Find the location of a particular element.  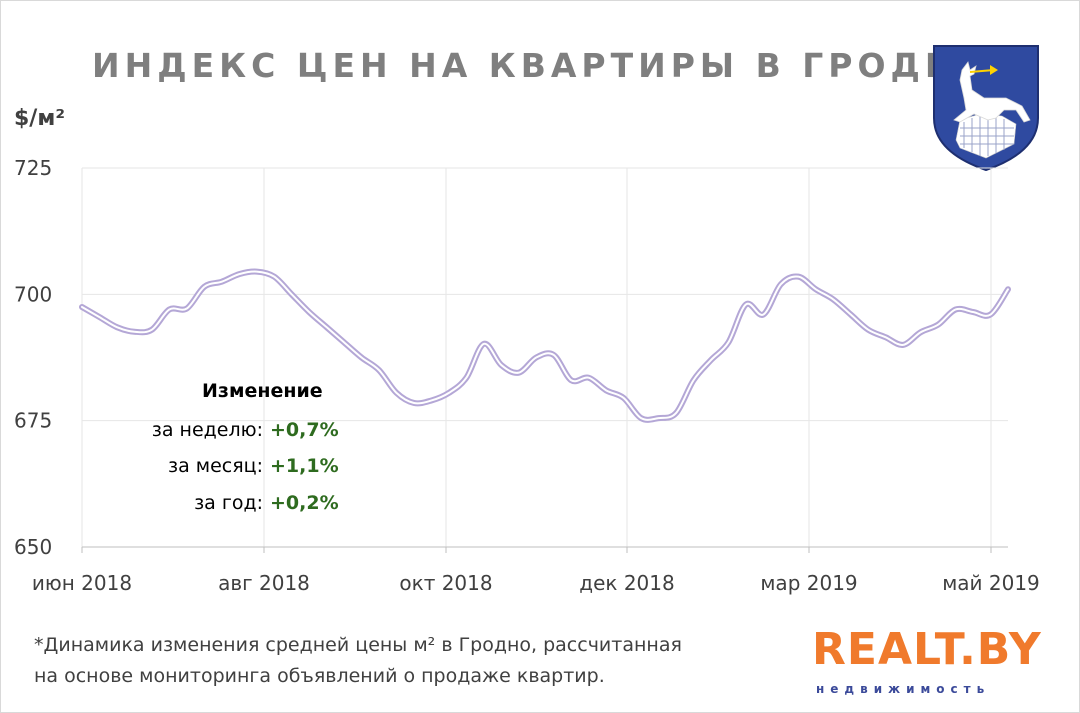

change-header: Изменение is located at coordinates (262, 391).